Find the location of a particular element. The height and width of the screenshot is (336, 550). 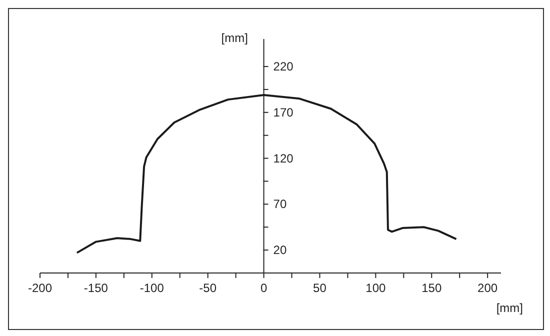

x-tick-label: 150 is located at coordinates (432, 288).